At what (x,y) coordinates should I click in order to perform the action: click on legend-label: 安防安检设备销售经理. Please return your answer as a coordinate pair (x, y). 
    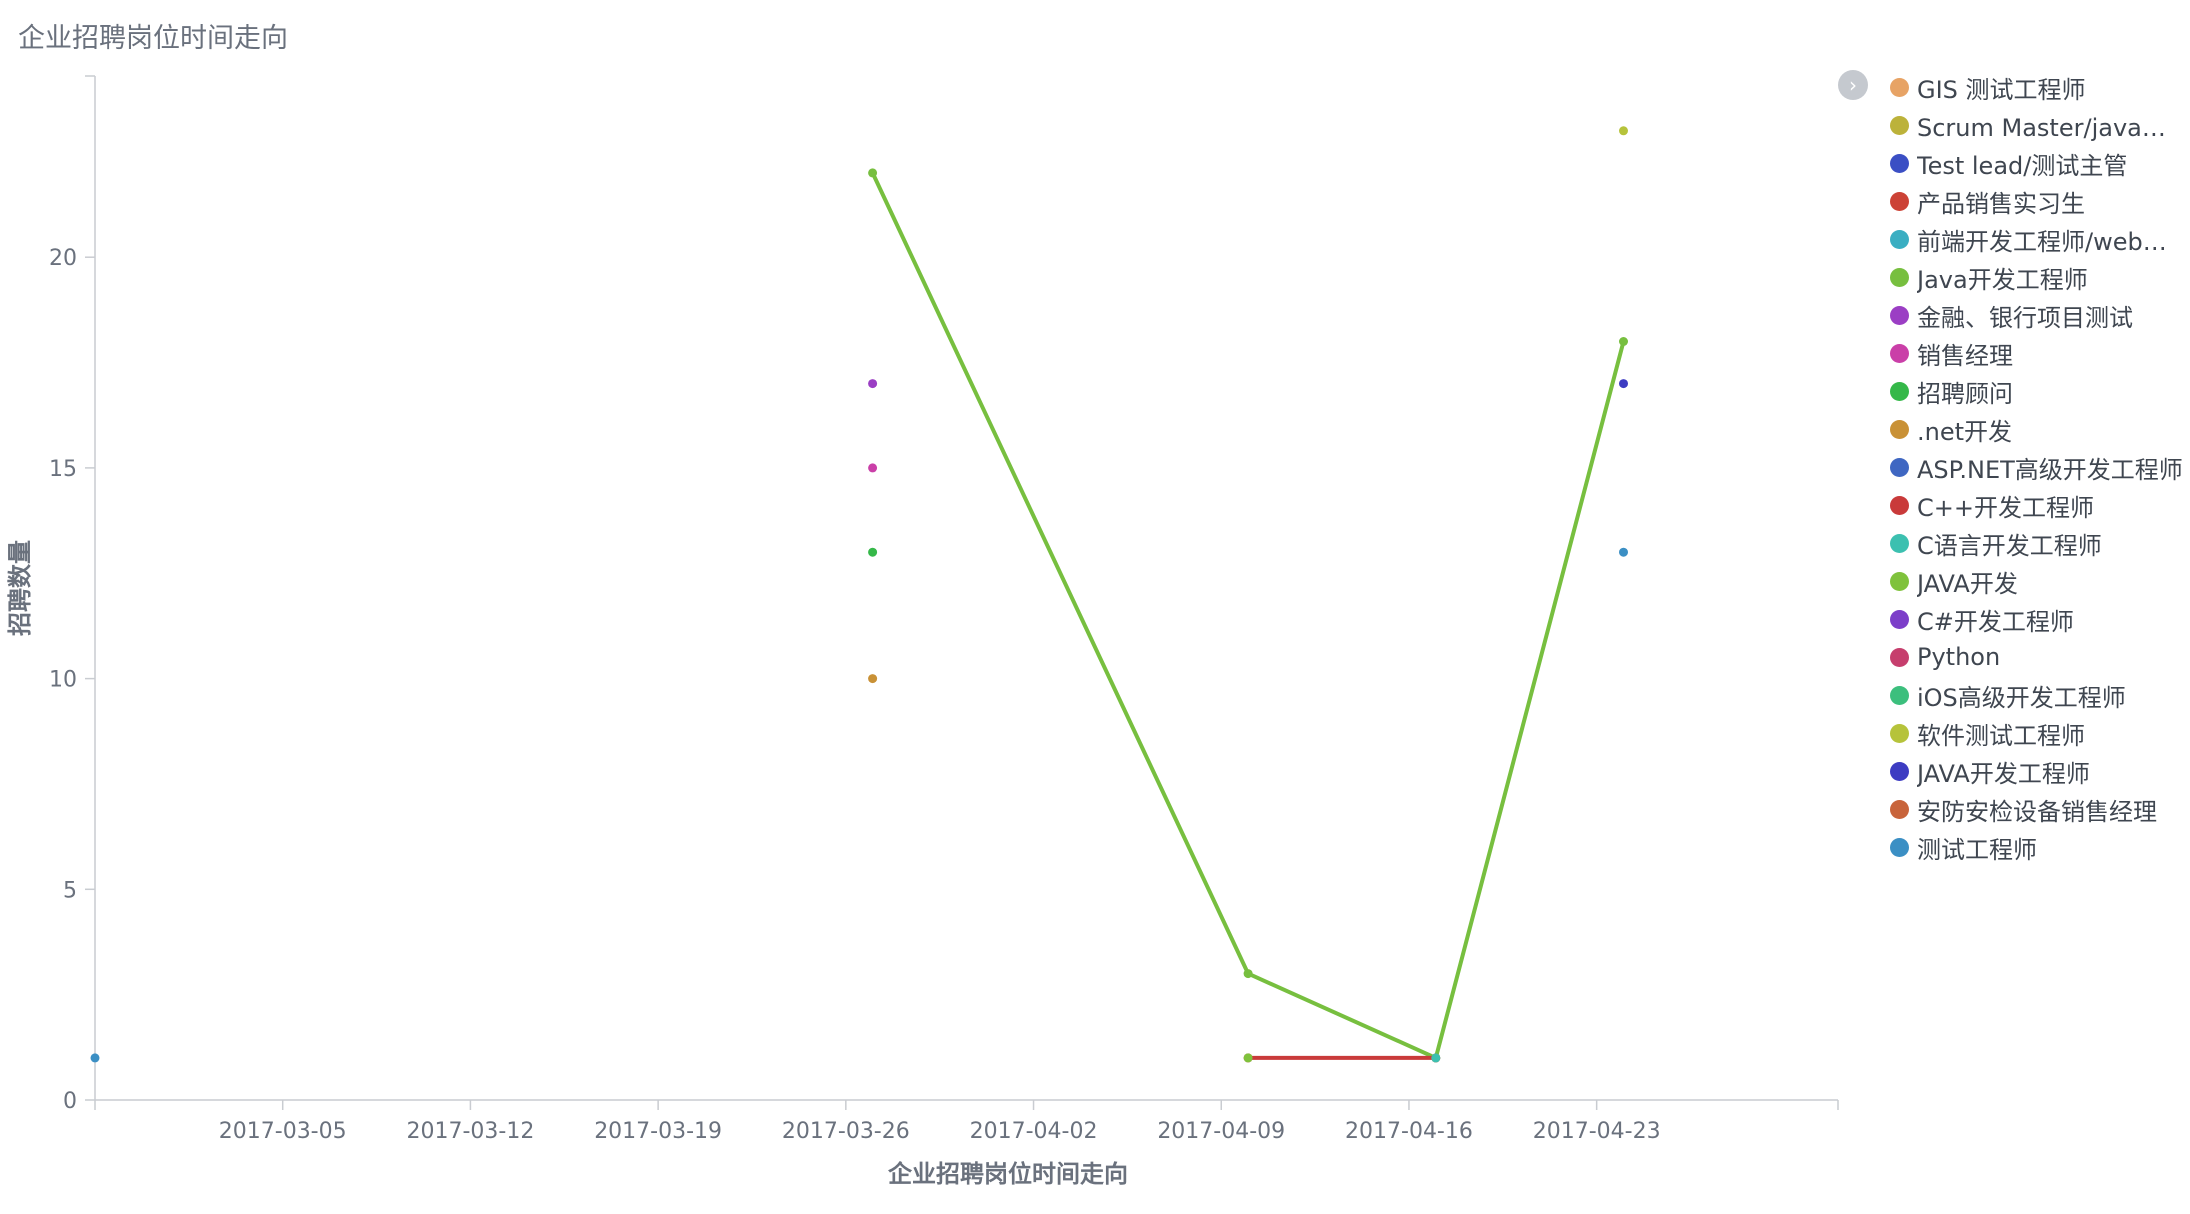
    Looking at the image, I should click on (2037, 811).